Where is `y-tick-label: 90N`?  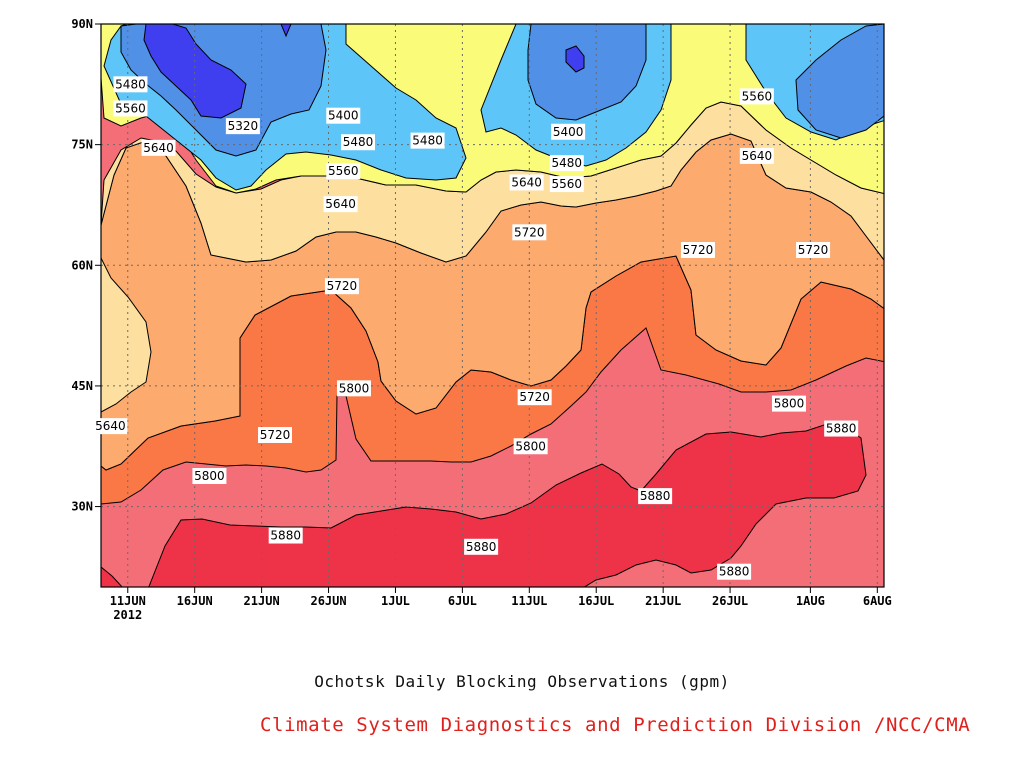
y-tick-label: 90N is located at coordinates (82, 24).